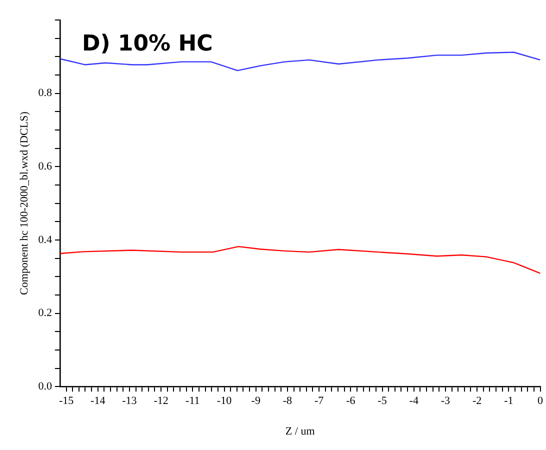 This screenshot has height=450, width=546. I want to click on y-tick-label: 0.0, so click(45, 386).